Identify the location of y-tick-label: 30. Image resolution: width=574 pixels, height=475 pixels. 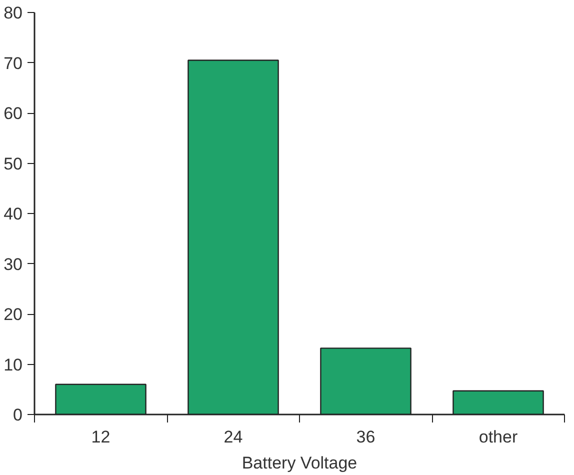
(13, 264).